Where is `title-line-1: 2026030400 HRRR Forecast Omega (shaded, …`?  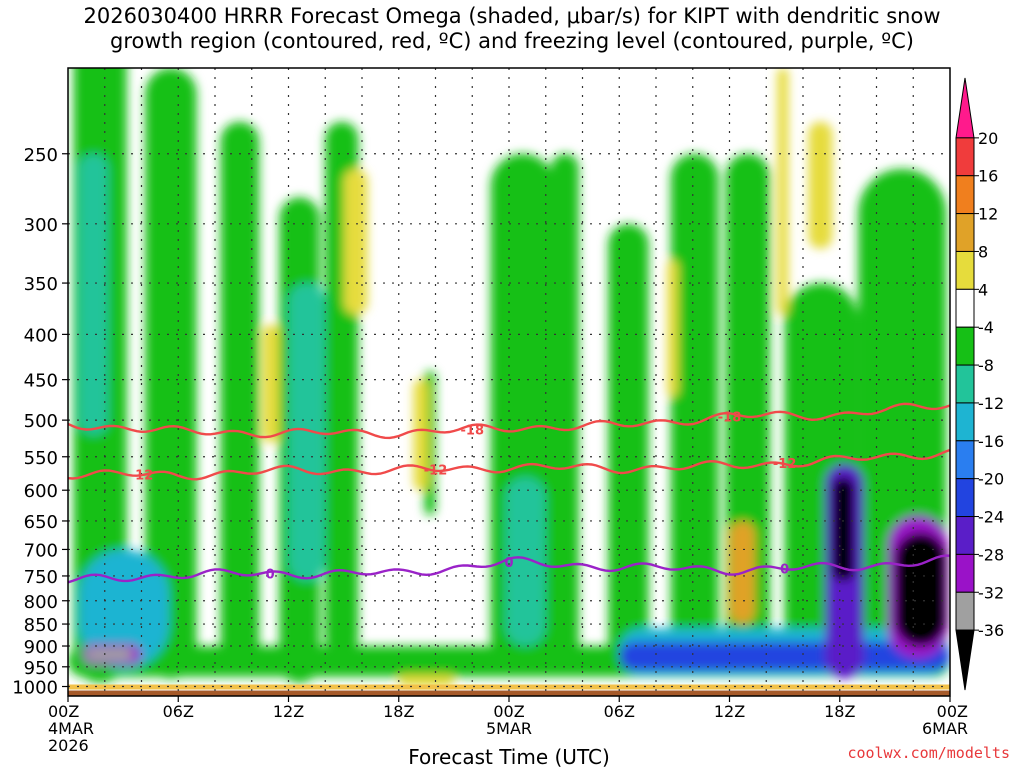
title-line-1: 2026030400 HRRR Forecast Omega (shaded, … is located at coordinates (512, 16).